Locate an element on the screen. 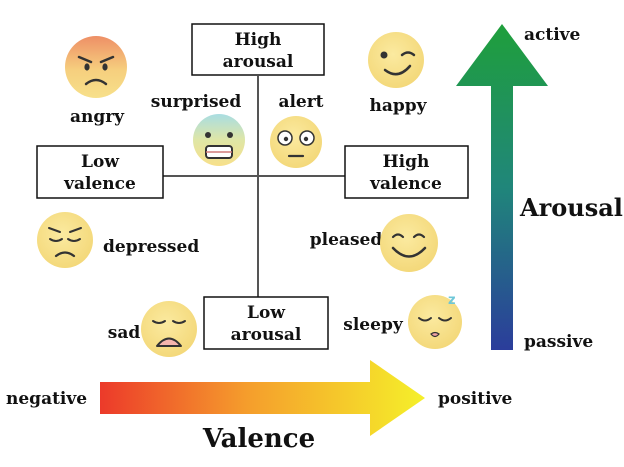  arousal-arrow-icon is located at coordinates (502, 187).